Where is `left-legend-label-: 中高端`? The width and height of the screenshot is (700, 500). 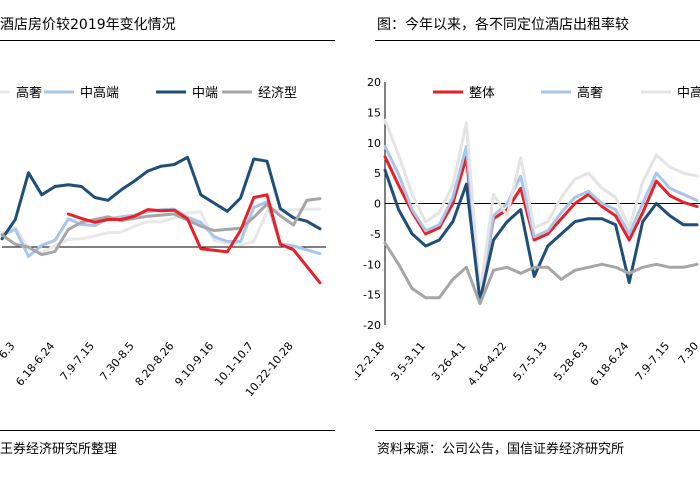 left-legend-label-: 中高端 is located at coordinates (99, 93).